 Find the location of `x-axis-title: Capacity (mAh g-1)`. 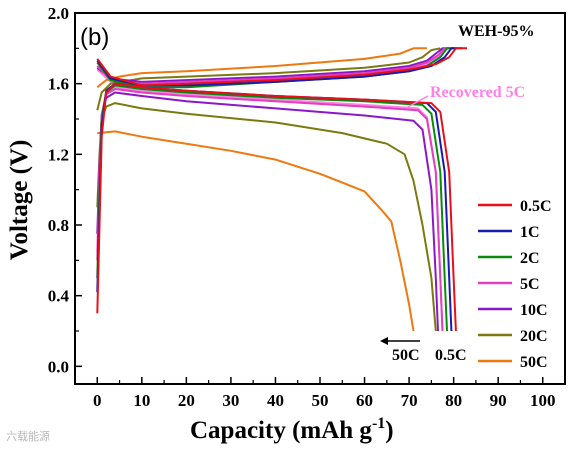

x-axis-title: Capacity (mAh g-1) is located at coordinates (292, 429).